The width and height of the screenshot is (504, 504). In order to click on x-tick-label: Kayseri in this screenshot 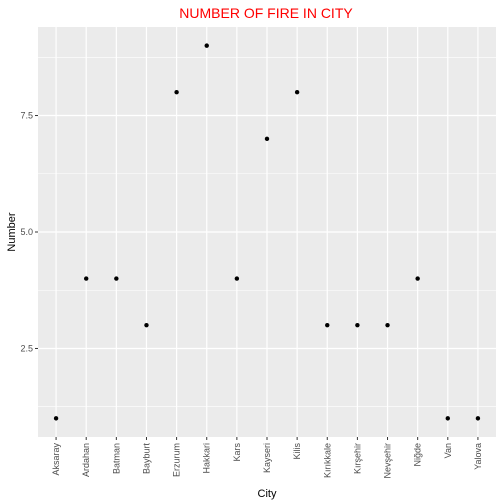, I will do `click(267, 458)`.